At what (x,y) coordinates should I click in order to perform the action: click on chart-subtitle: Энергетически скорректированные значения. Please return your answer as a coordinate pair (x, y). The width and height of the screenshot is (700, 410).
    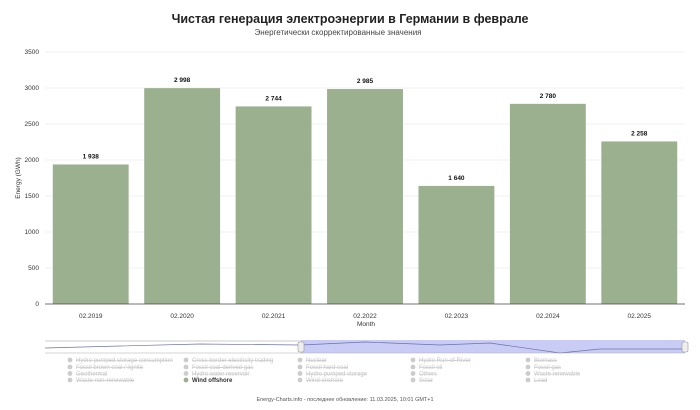
    Looking at the image, I should click on (337, 32).